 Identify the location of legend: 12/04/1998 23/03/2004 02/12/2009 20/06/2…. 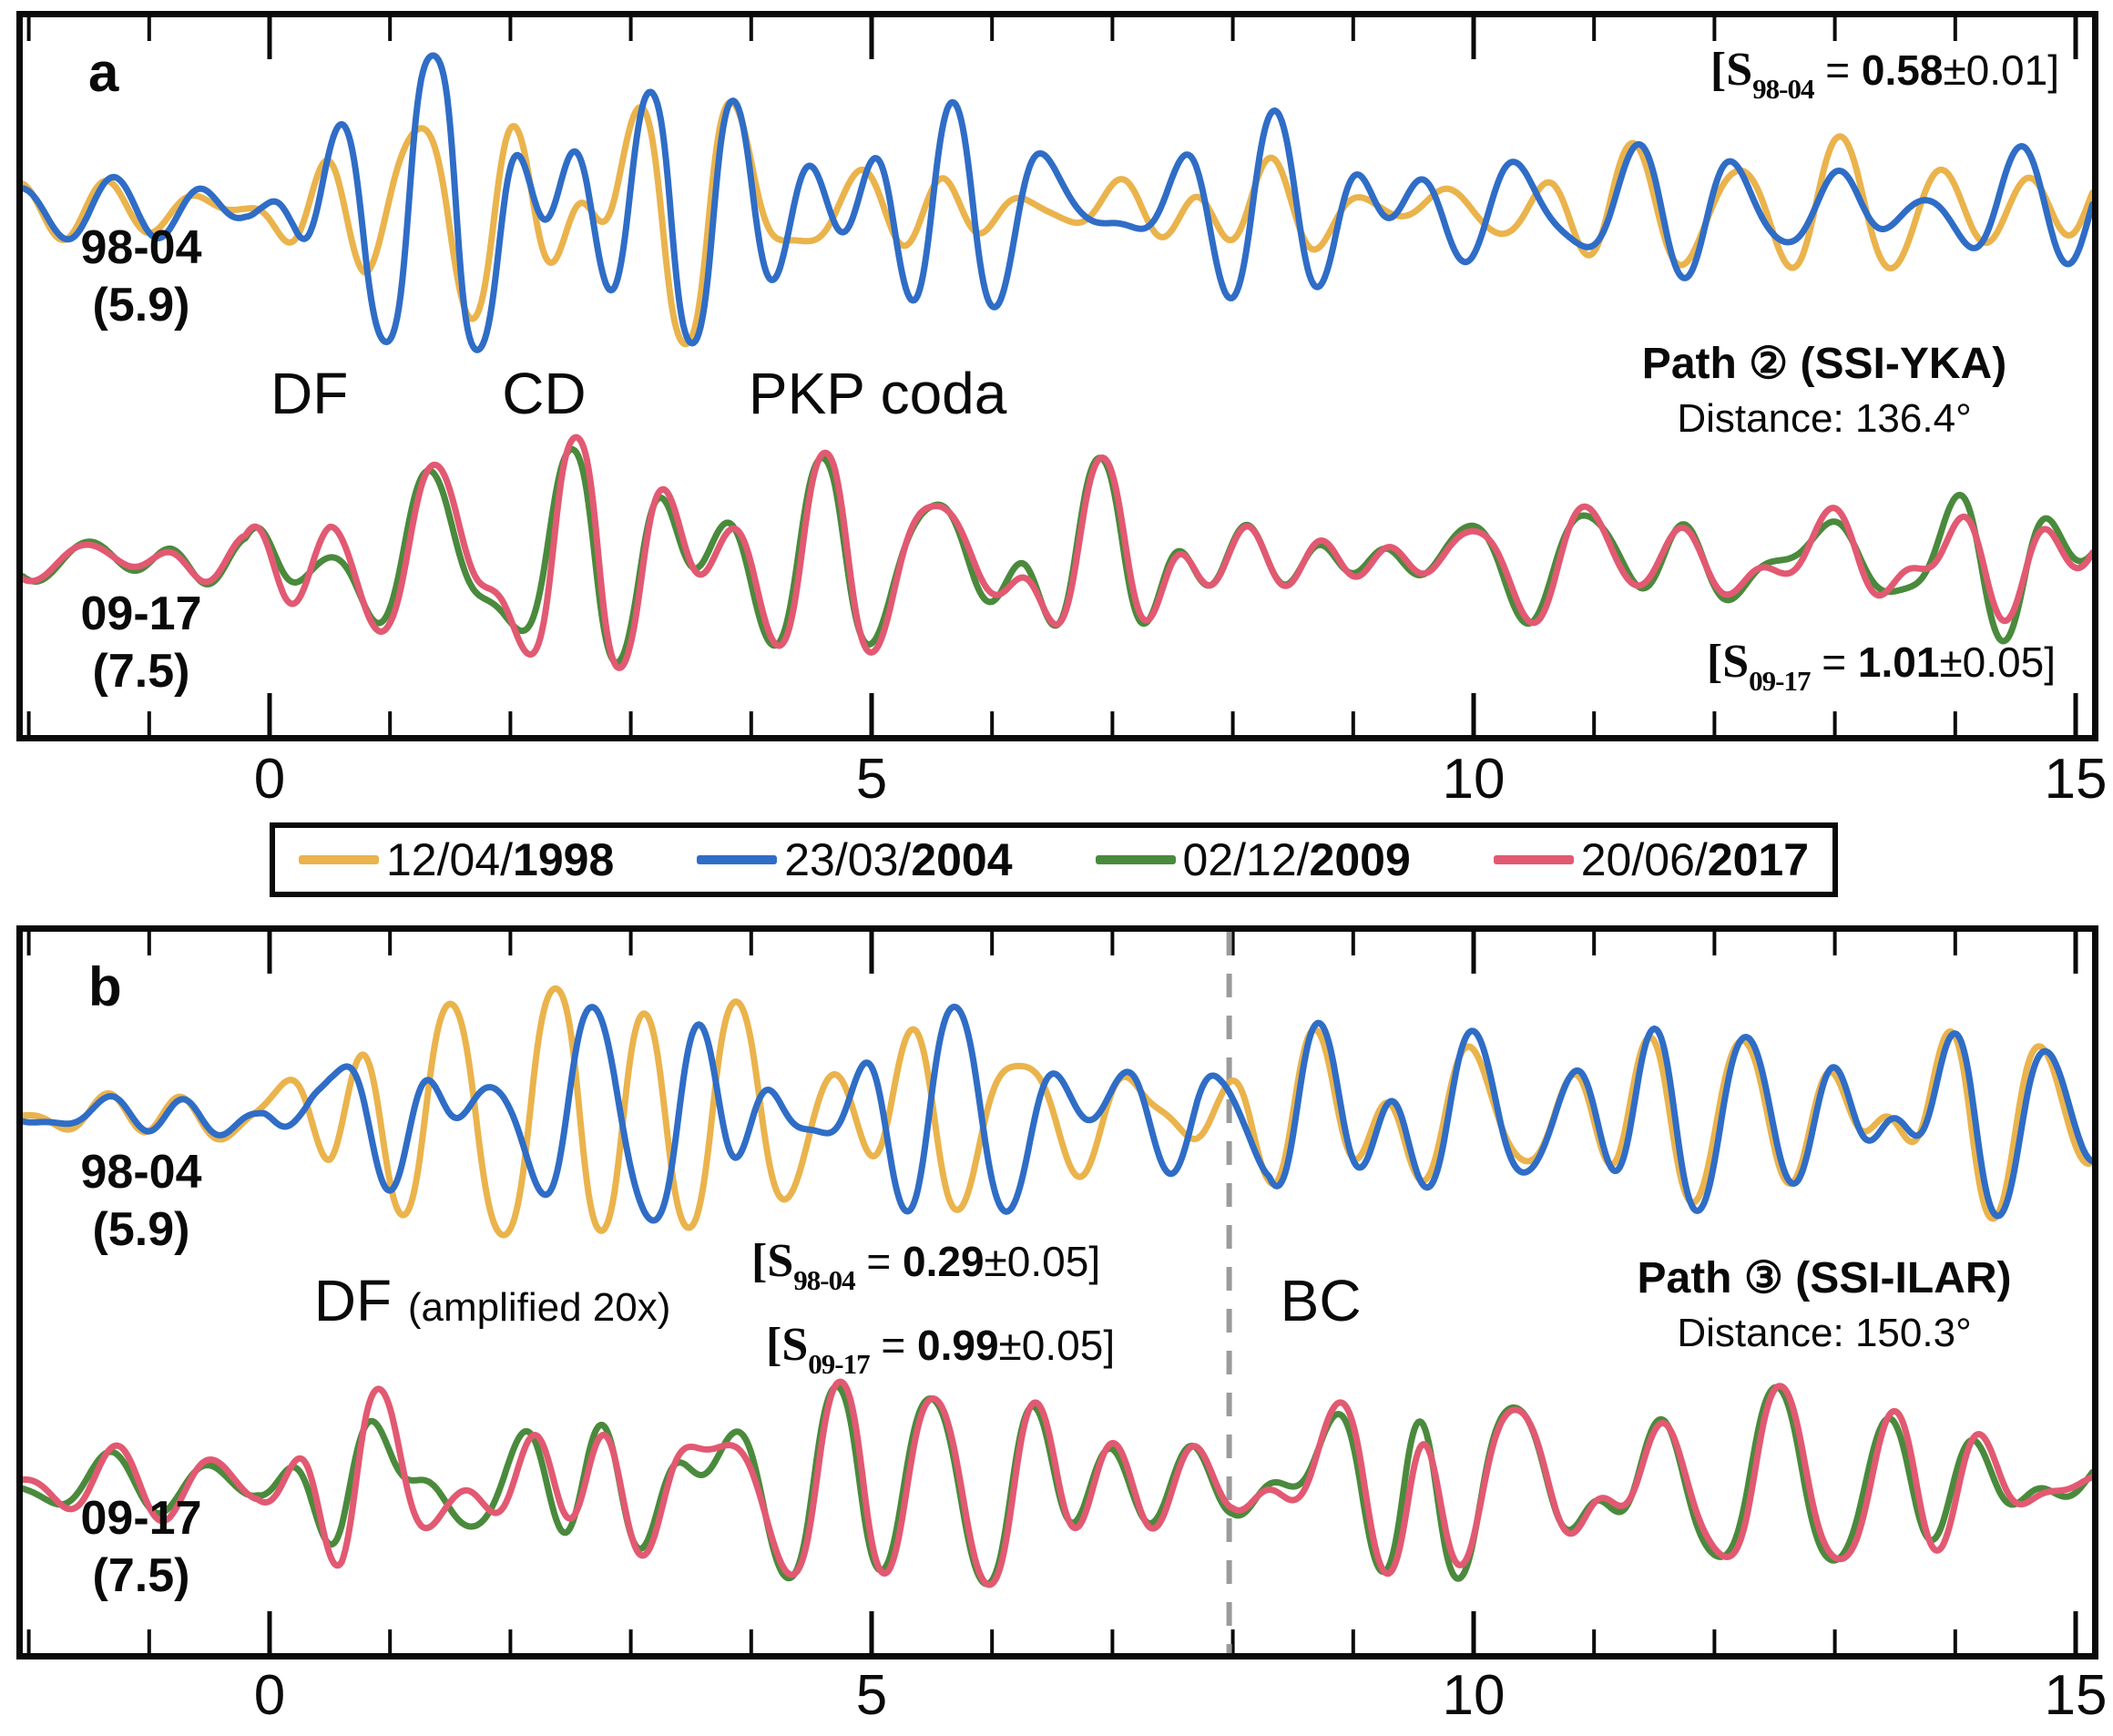
(1054, 859).